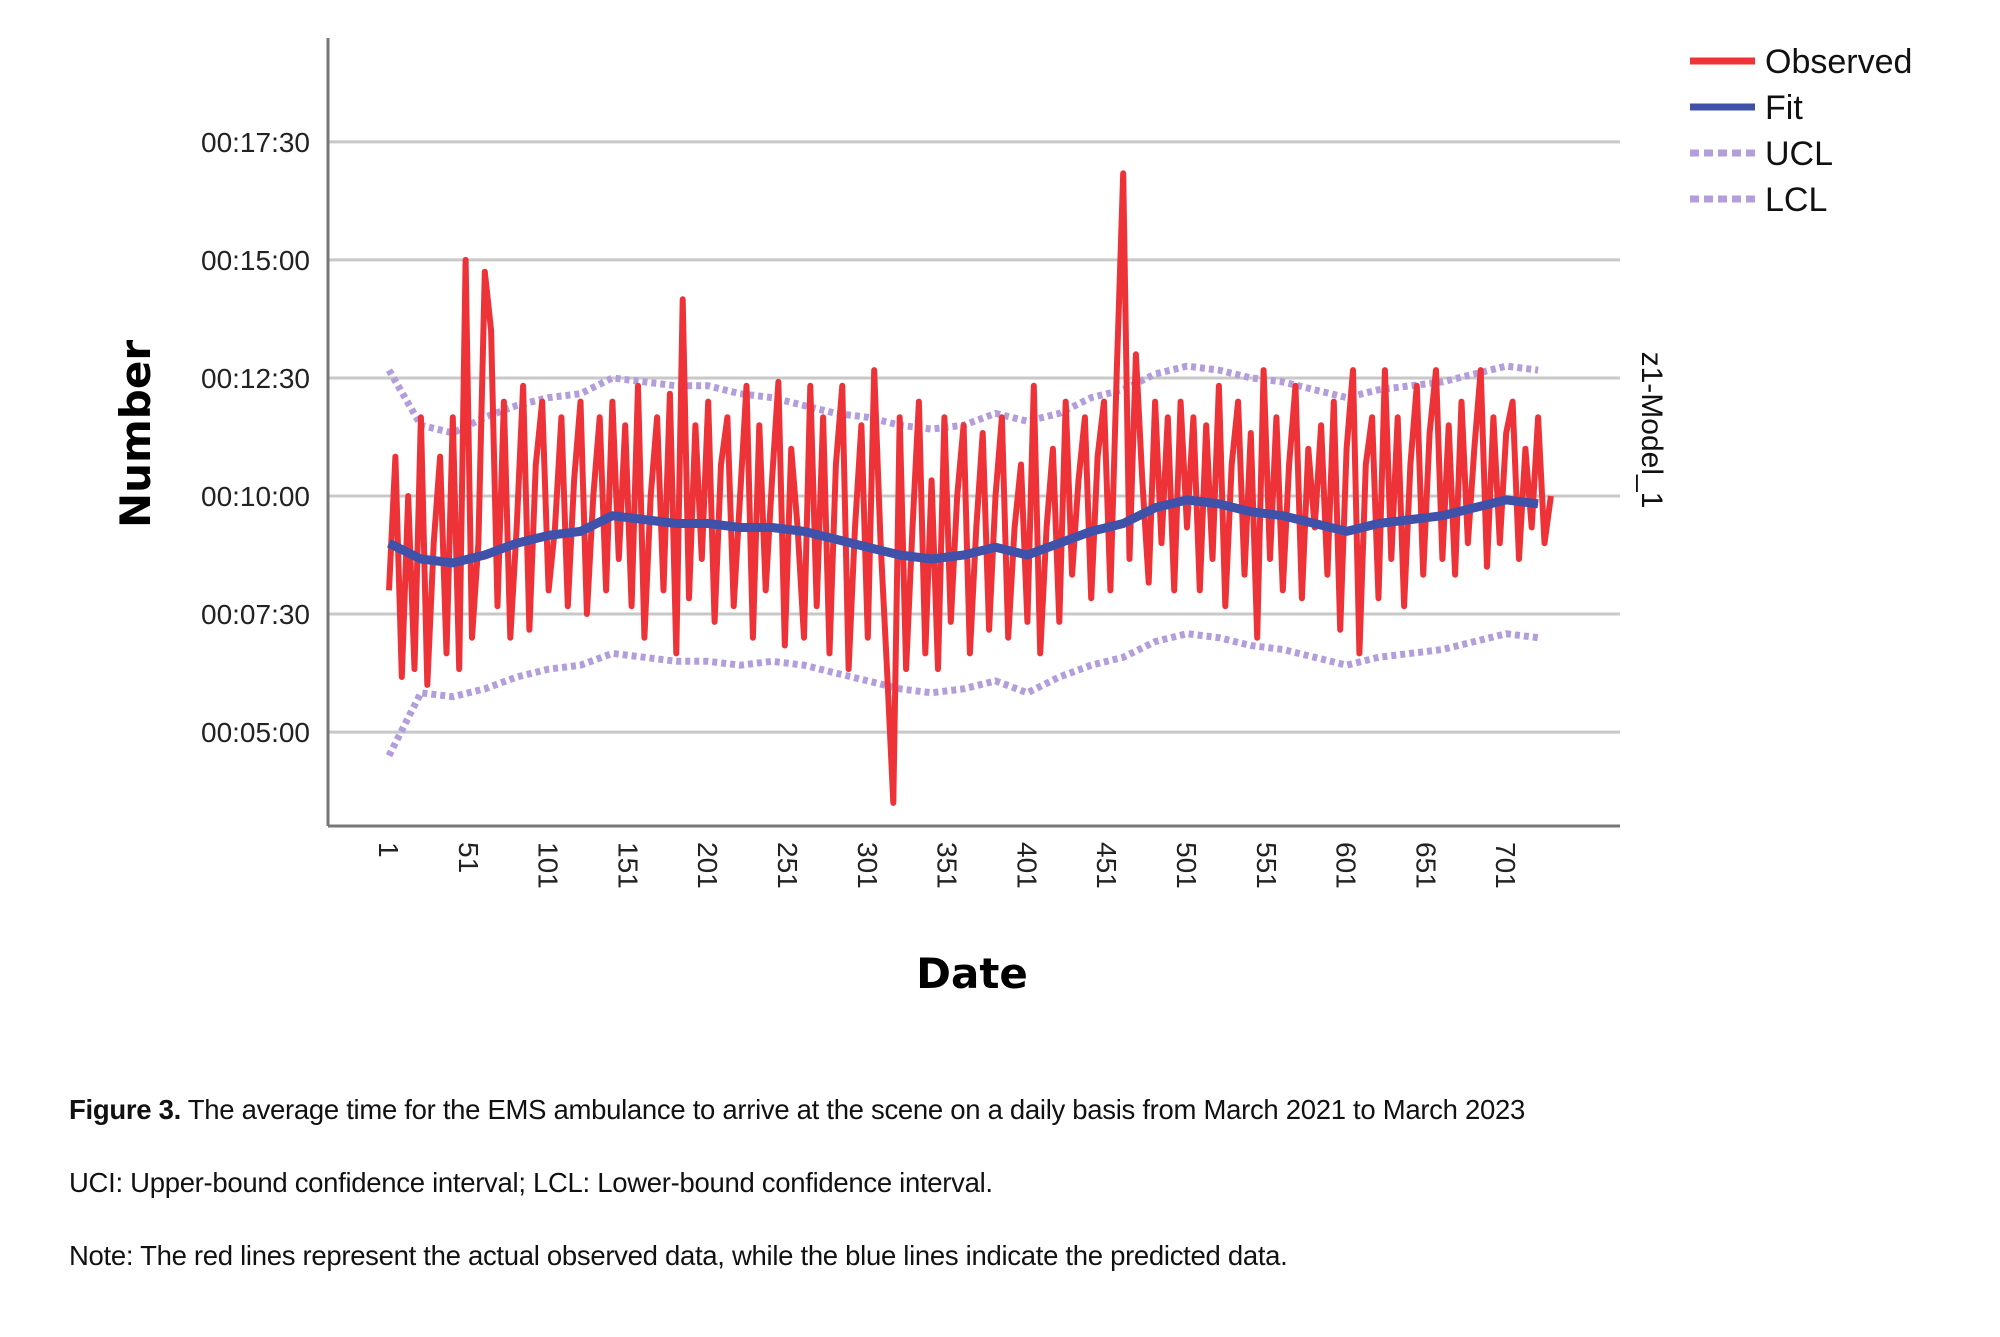 The height and width of the screenshot is (1337, 2000). I want to click on x-tick-label: 451, so click(1106, 865).